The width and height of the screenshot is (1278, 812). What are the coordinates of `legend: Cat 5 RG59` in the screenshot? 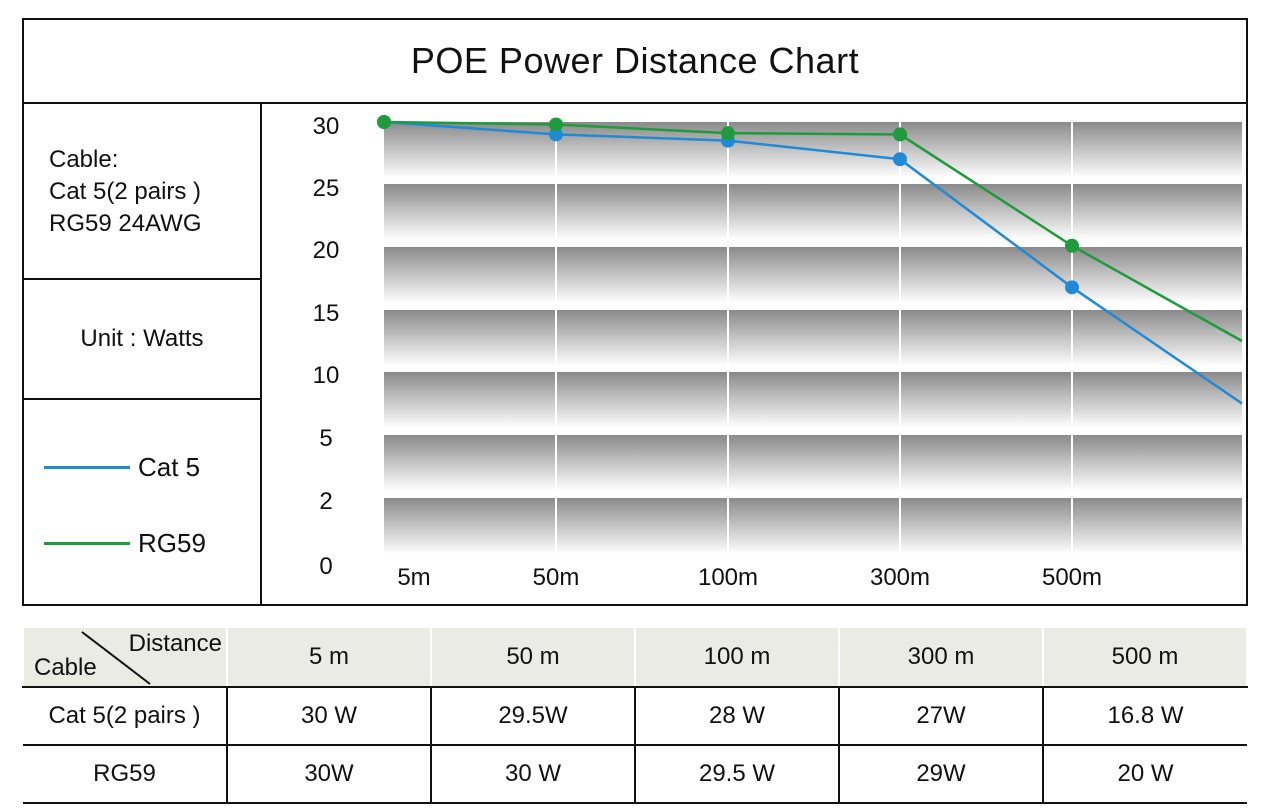 It's located at (142, 503).